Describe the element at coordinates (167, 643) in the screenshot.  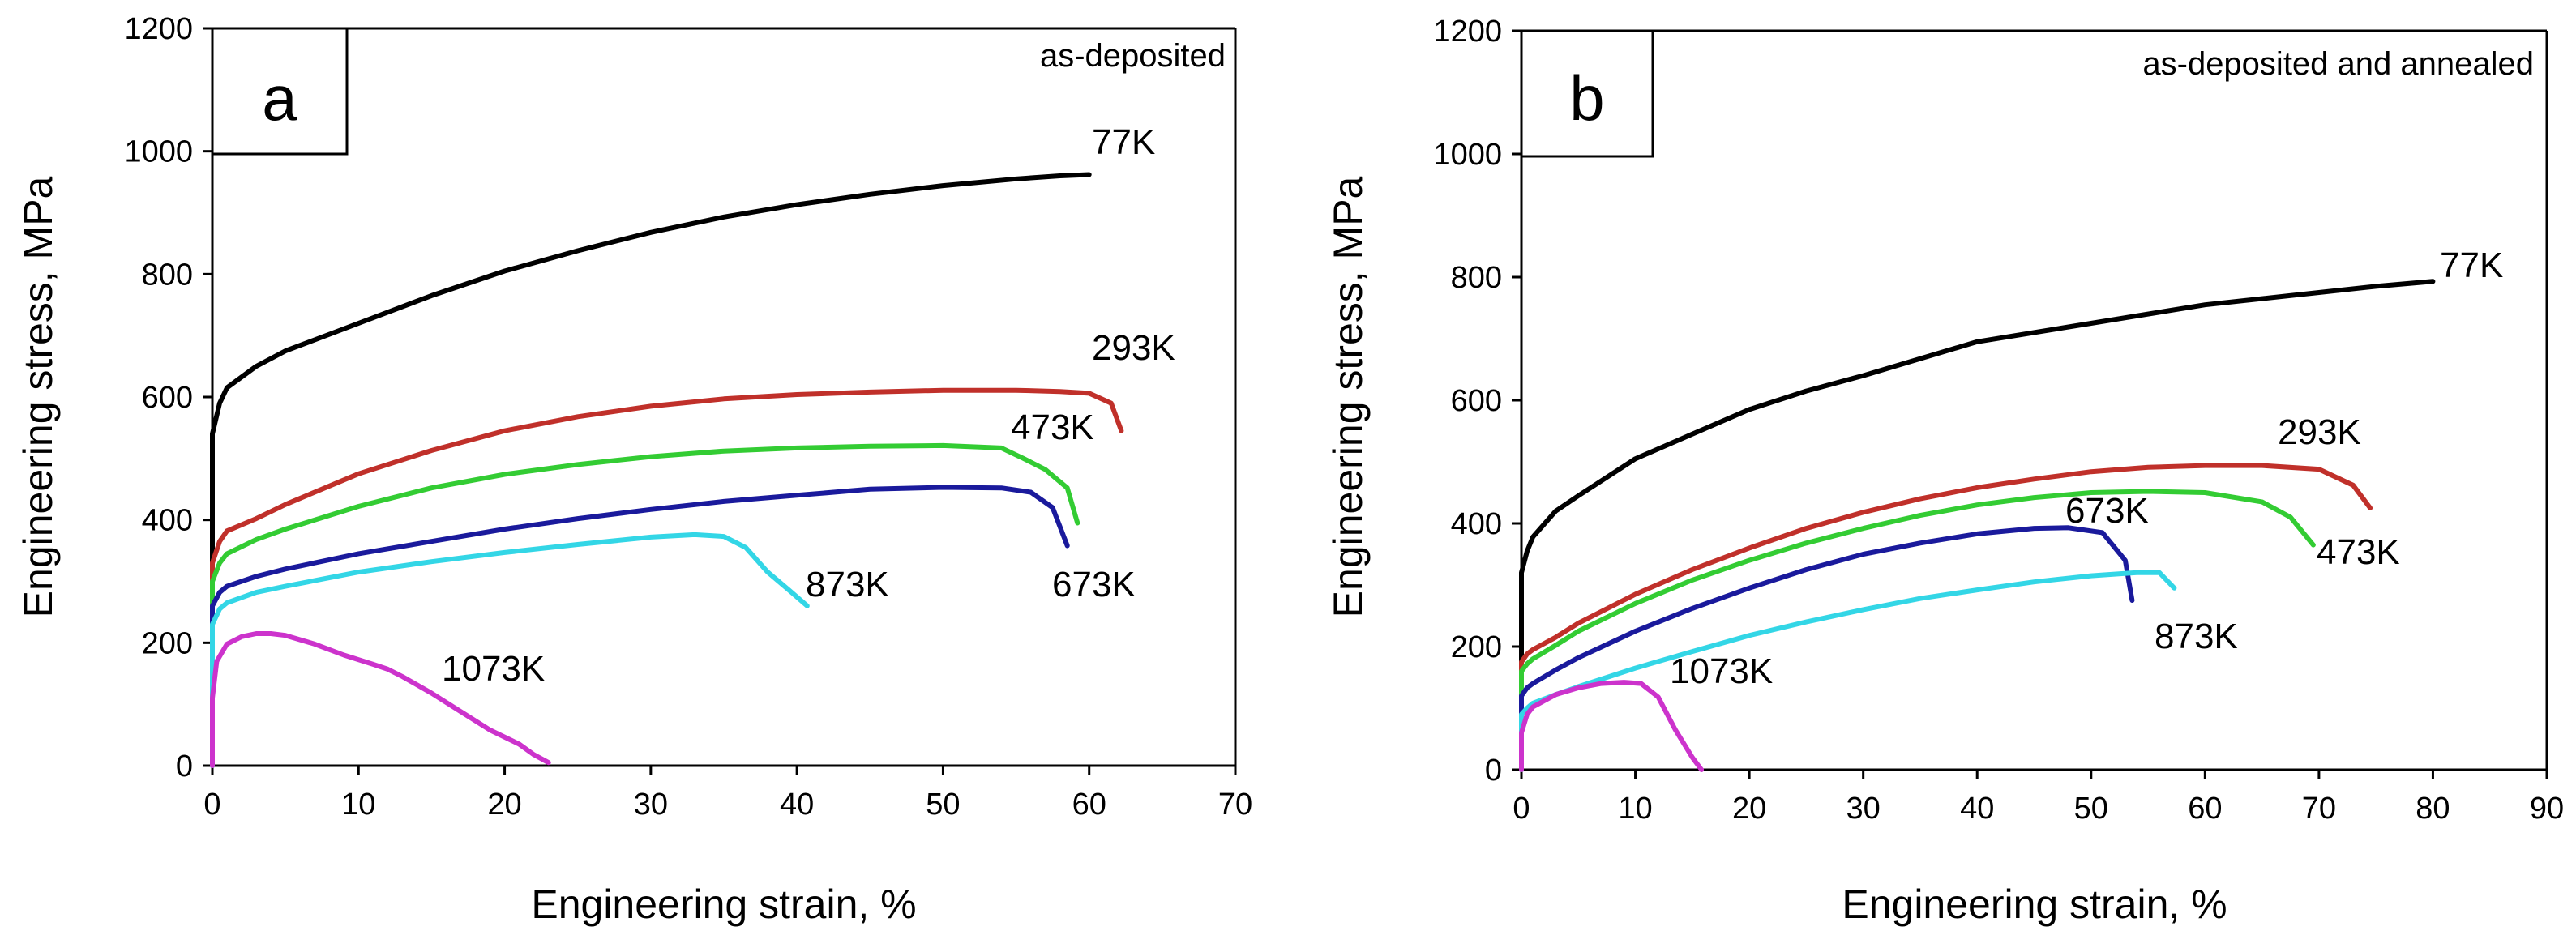
I see `panel-a-y-tick-label: 200` at that location.